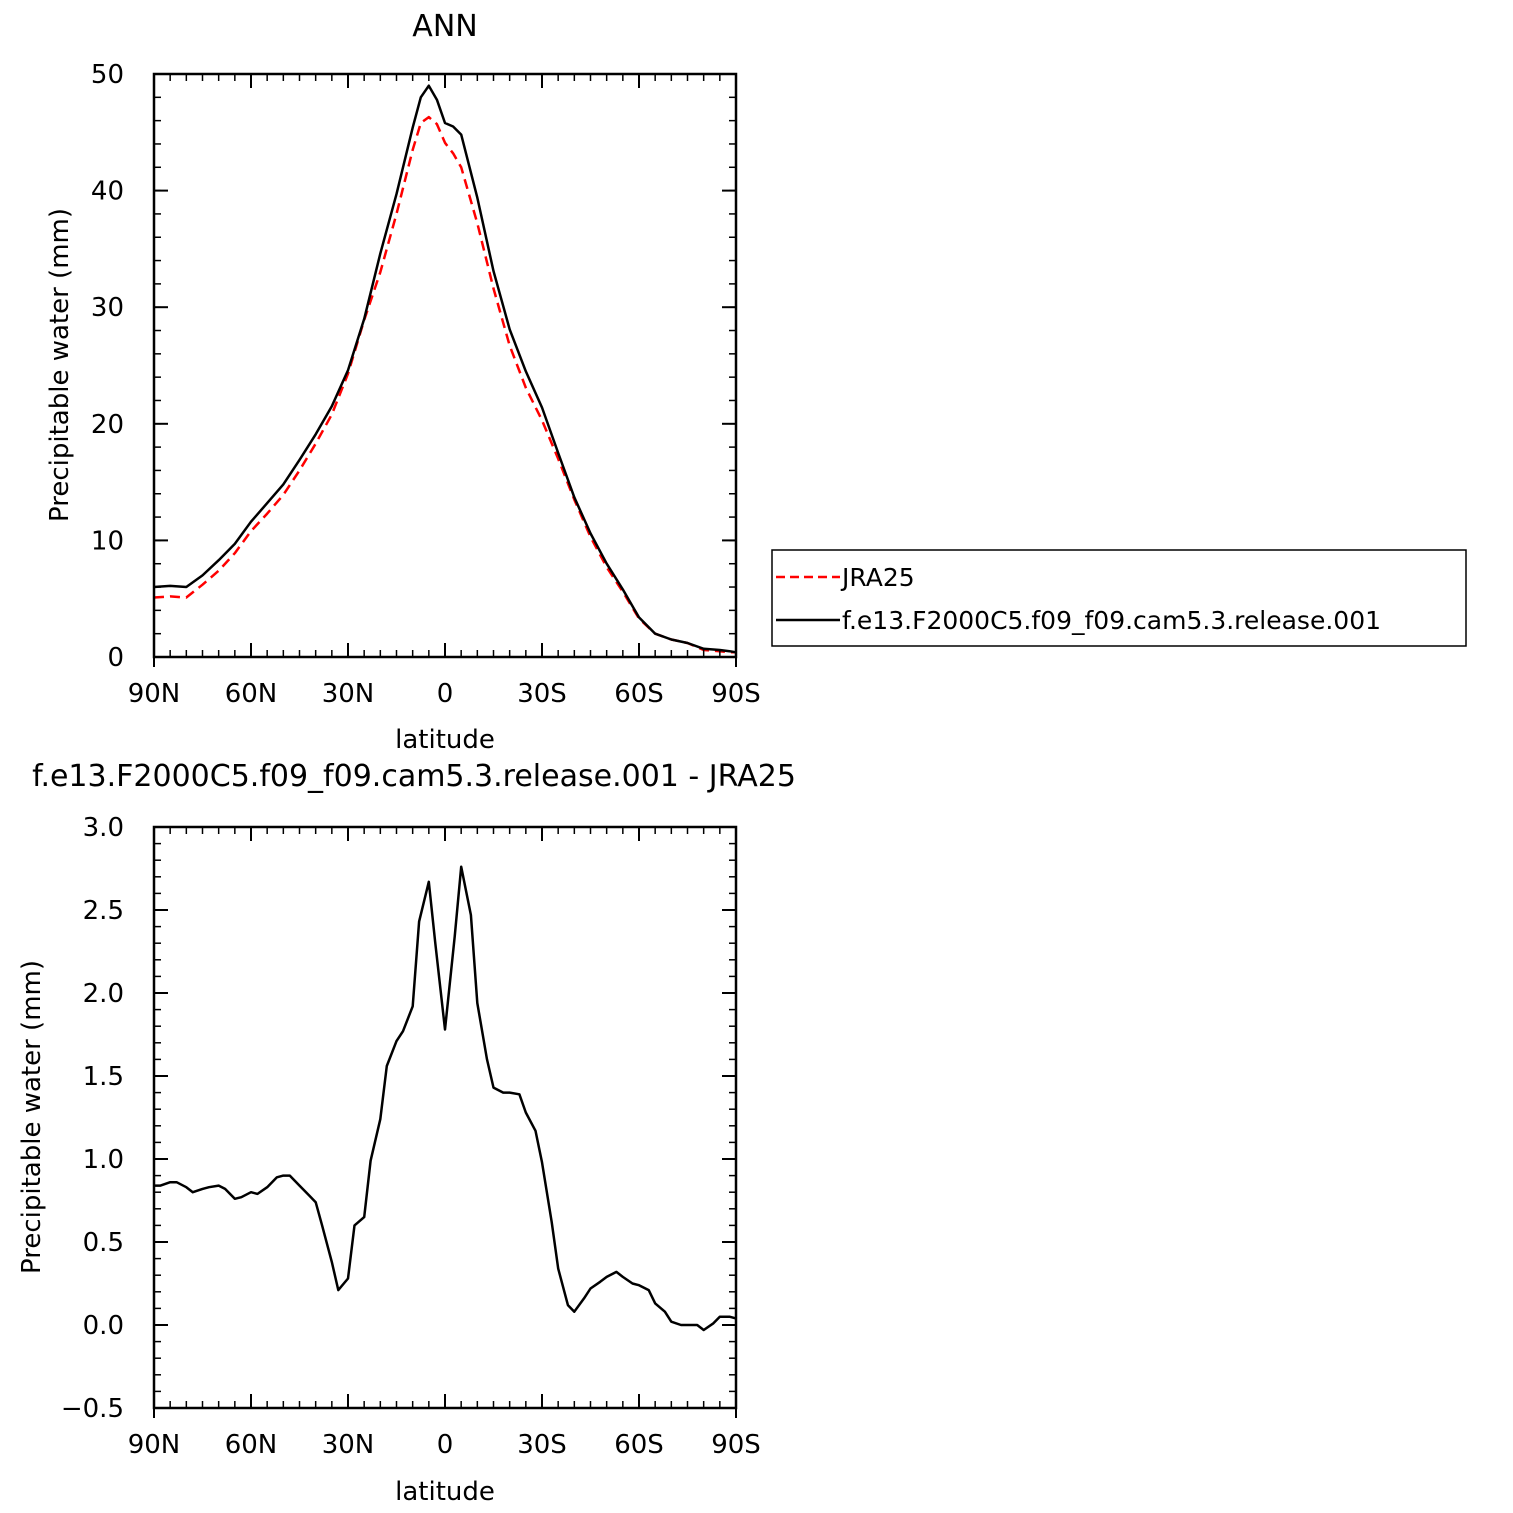 The width and height of the screenshot is (1513, 1513). Describe the element at coordinates (103, 1243) in the screenshot. I see `y-tick-label: 0.5` at that location.